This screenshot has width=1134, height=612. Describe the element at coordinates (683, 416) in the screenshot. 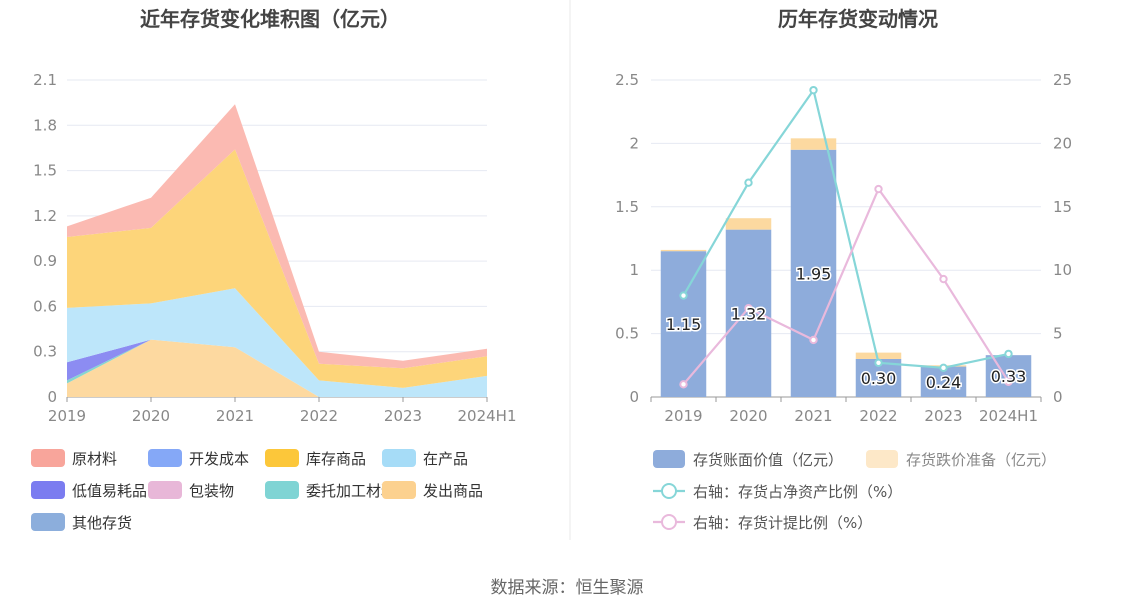

I see `right-x-tick-label: 2019` at that location.